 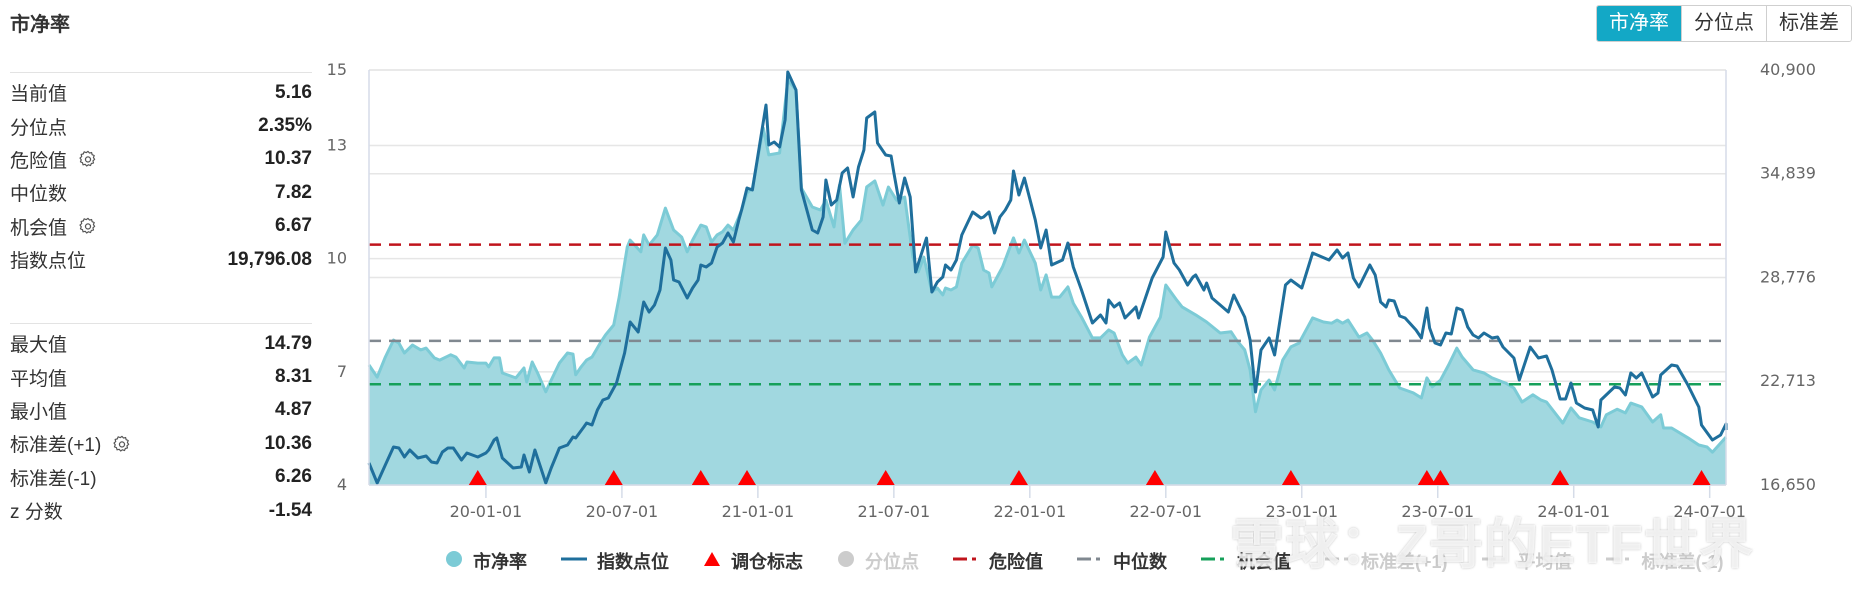 What do you see at coordinates (1808, 23) in the screenshot?
I see `tab-stddev: 标准差` at bounding box center [1808, 23].